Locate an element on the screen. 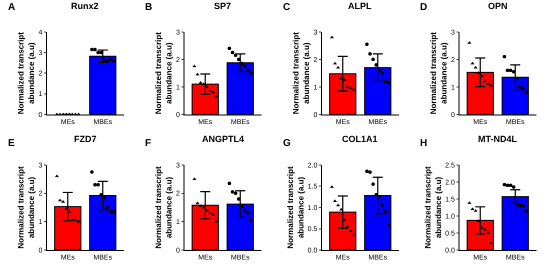 Image resolution: width=550 pixels, height=266 pixels. text: C is located at coordinates (286, 7).